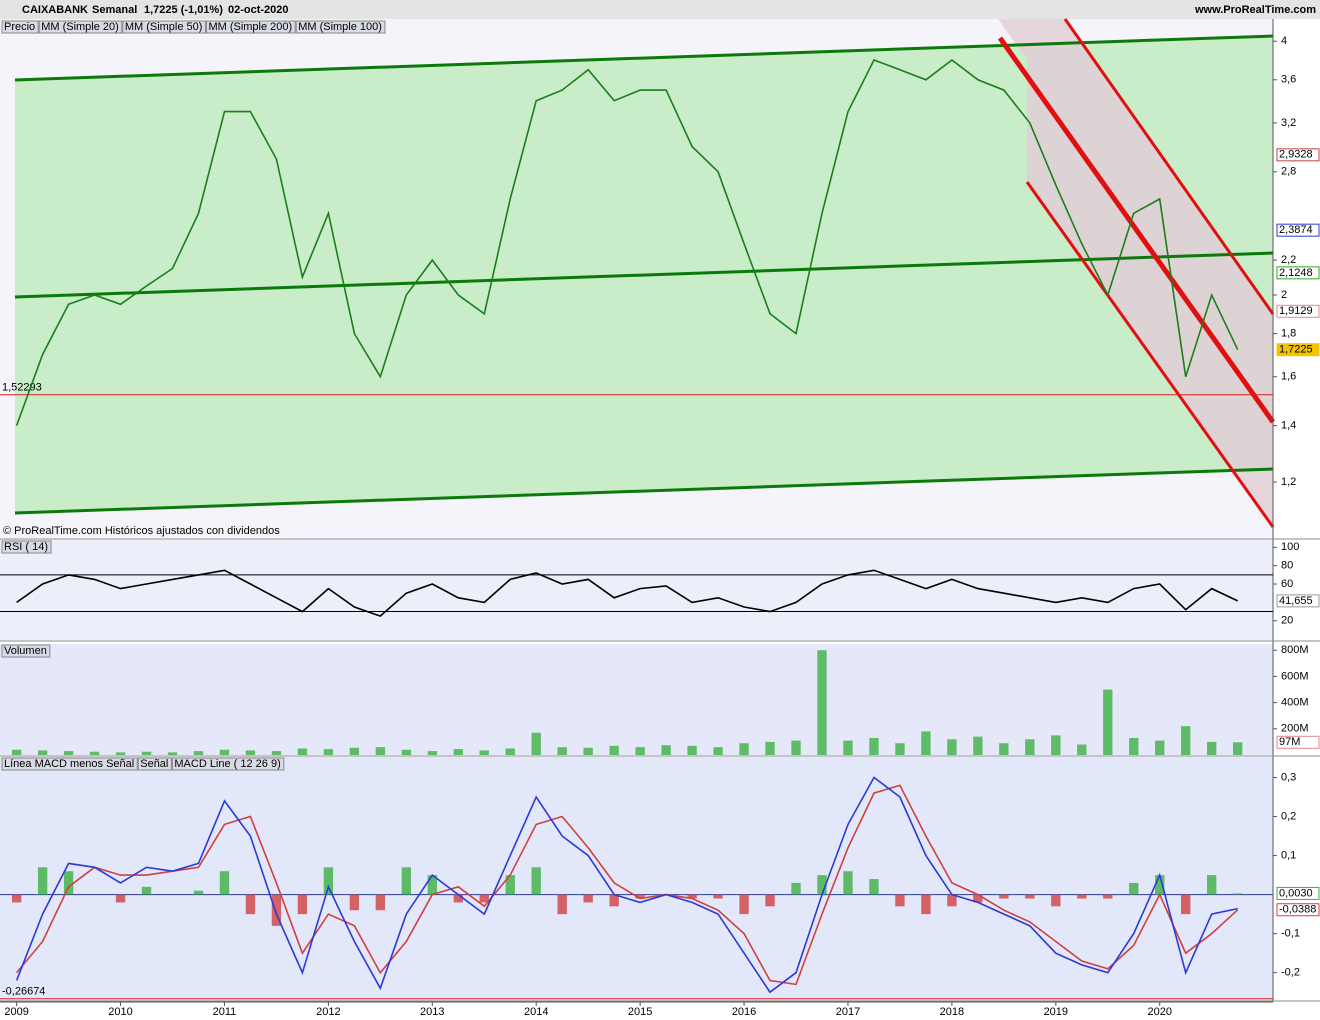  I want to click on y-tick-label: 2, so click(1284, 295).